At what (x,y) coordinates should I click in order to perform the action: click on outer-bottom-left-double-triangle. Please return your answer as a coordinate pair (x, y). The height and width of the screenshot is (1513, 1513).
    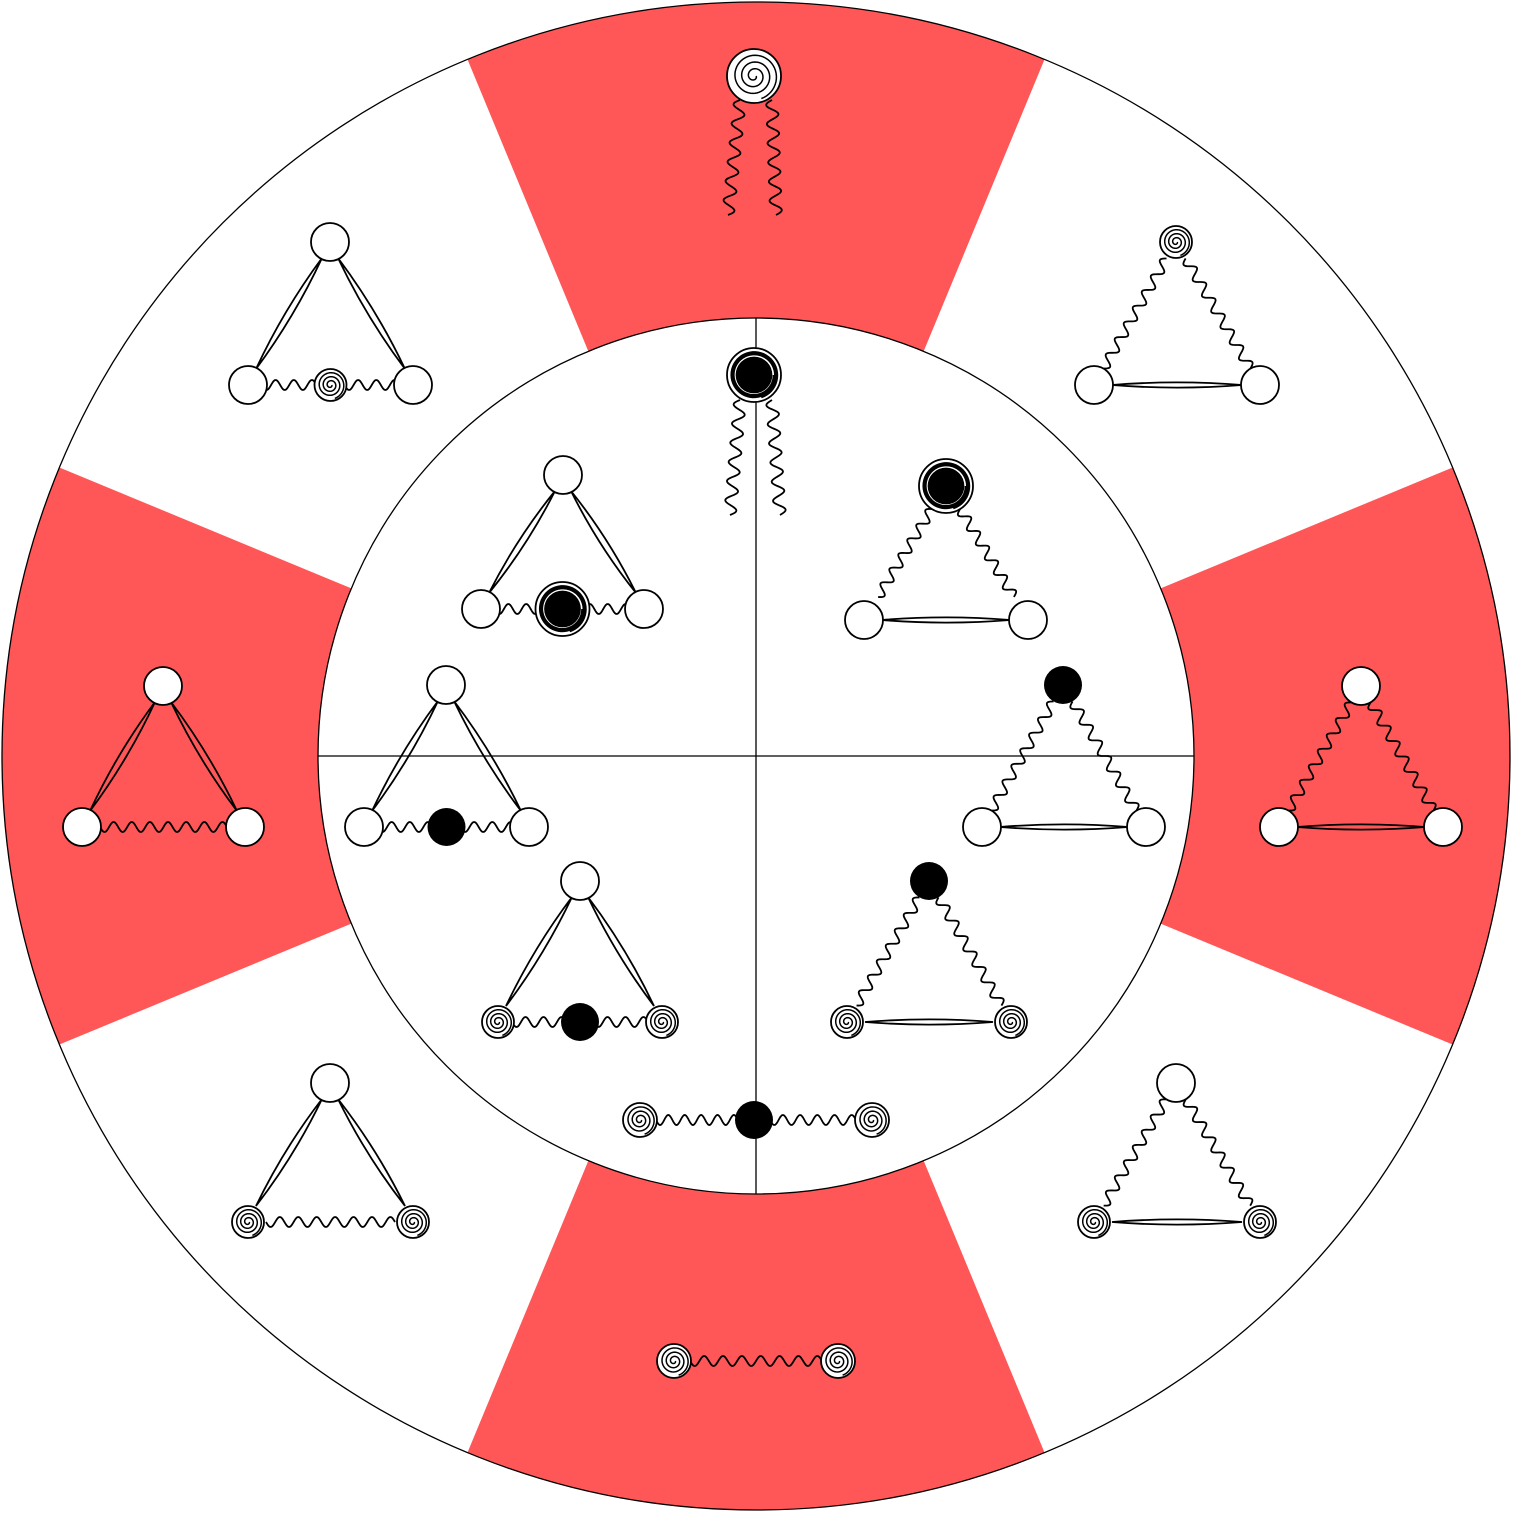
    Looking at the image, I should click on (330, 1151).